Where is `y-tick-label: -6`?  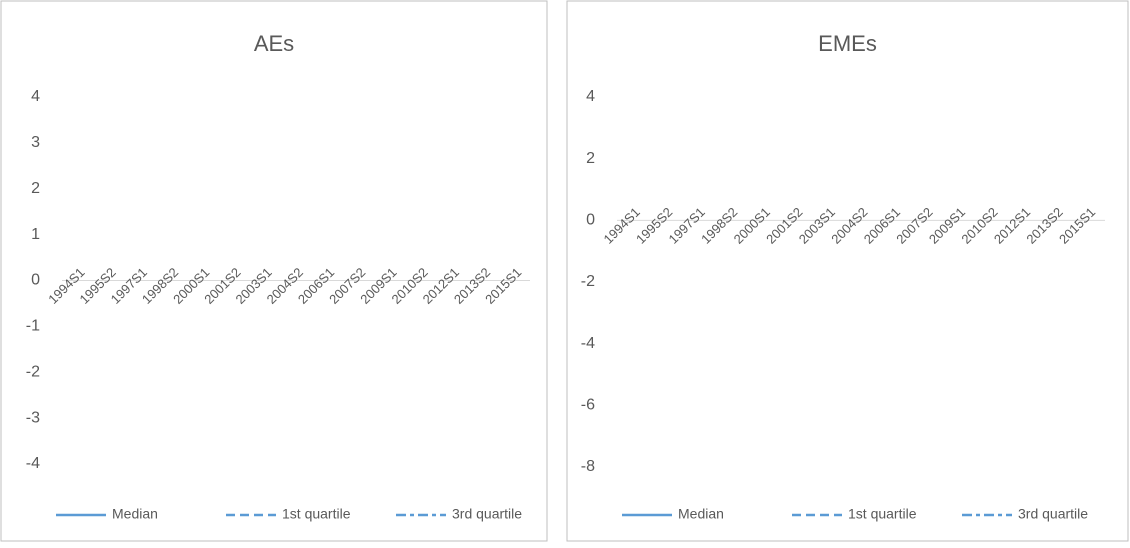 y-tick-label: -6 is located at coordinates (588, 405).